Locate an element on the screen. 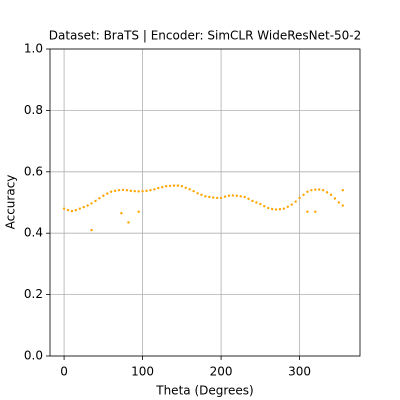 The image size is (400, 400). y-axis-label: Accuracy is located at coordinates (11, 202).